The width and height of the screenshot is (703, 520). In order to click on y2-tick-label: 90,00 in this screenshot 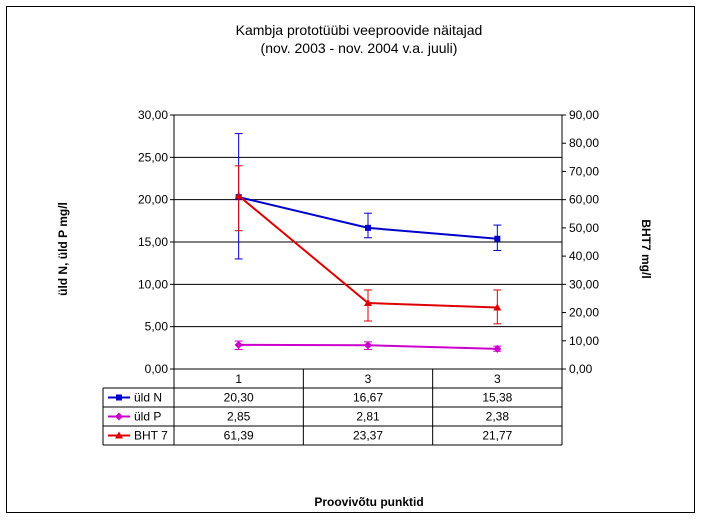, I will do `click(584, 115)`.